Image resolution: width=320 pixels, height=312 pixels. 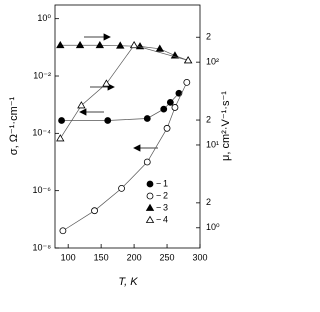 I want to click on y2-tick-label: 10¹, so click(x=212, y=144).